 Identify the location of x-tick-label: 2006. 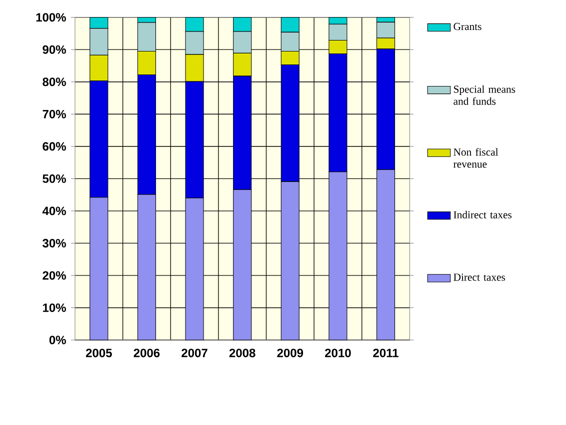
(147, 353).